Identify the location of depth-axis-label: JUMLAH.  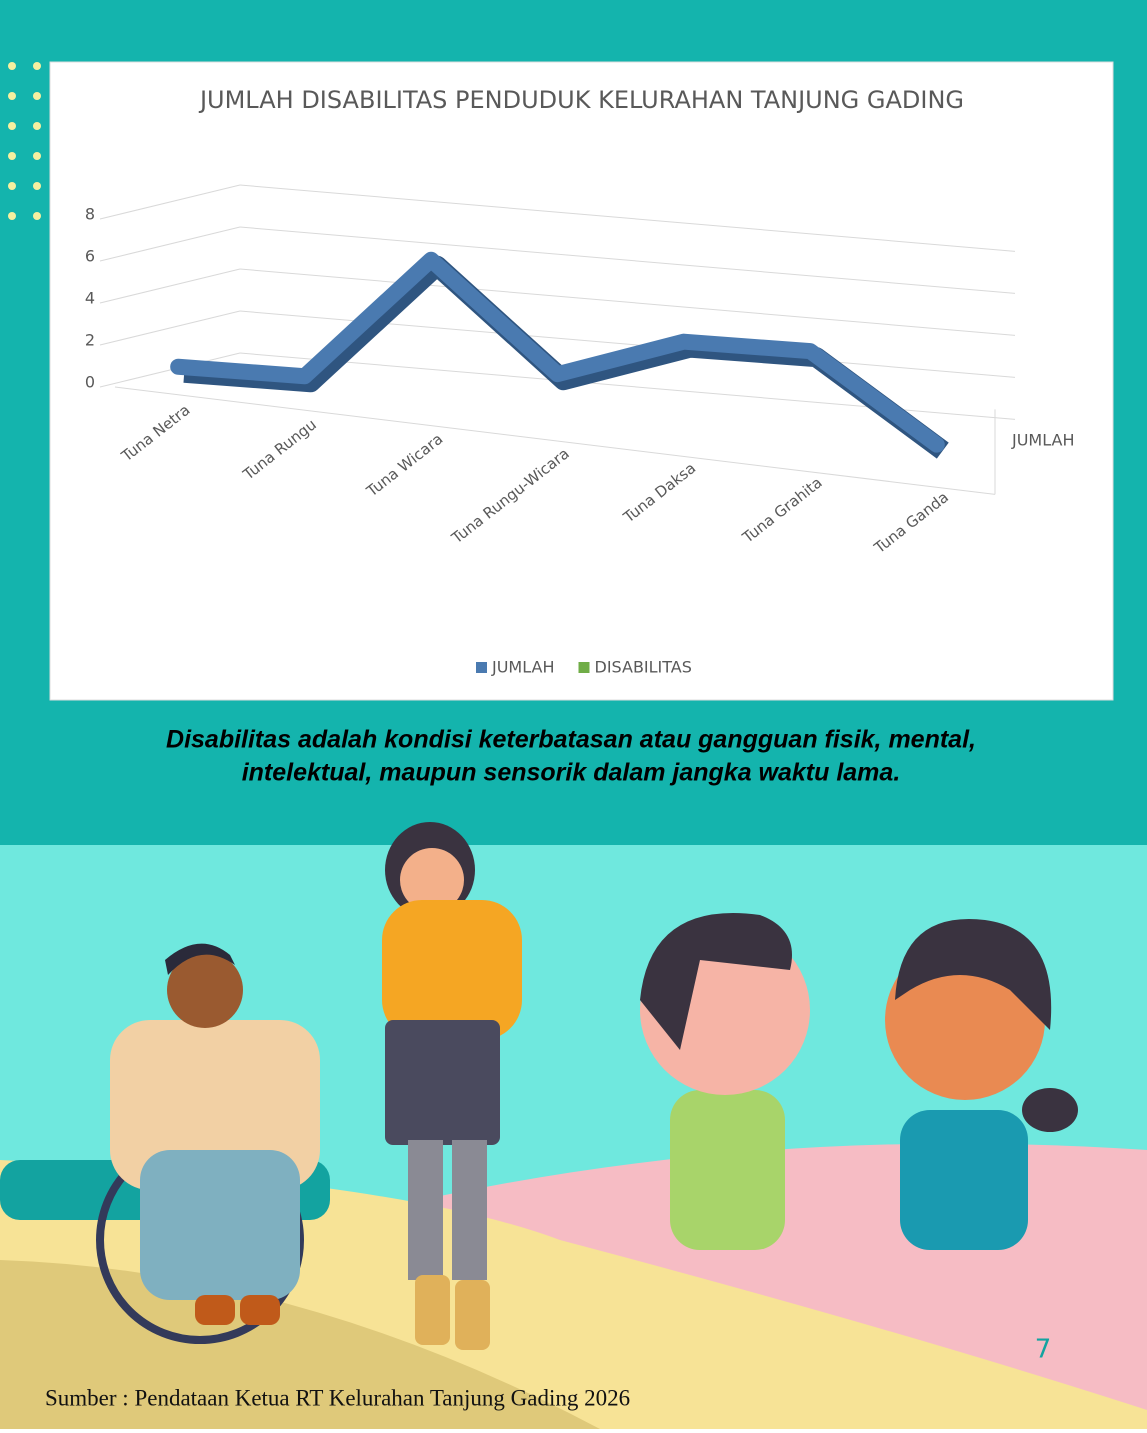
(1043, 440).